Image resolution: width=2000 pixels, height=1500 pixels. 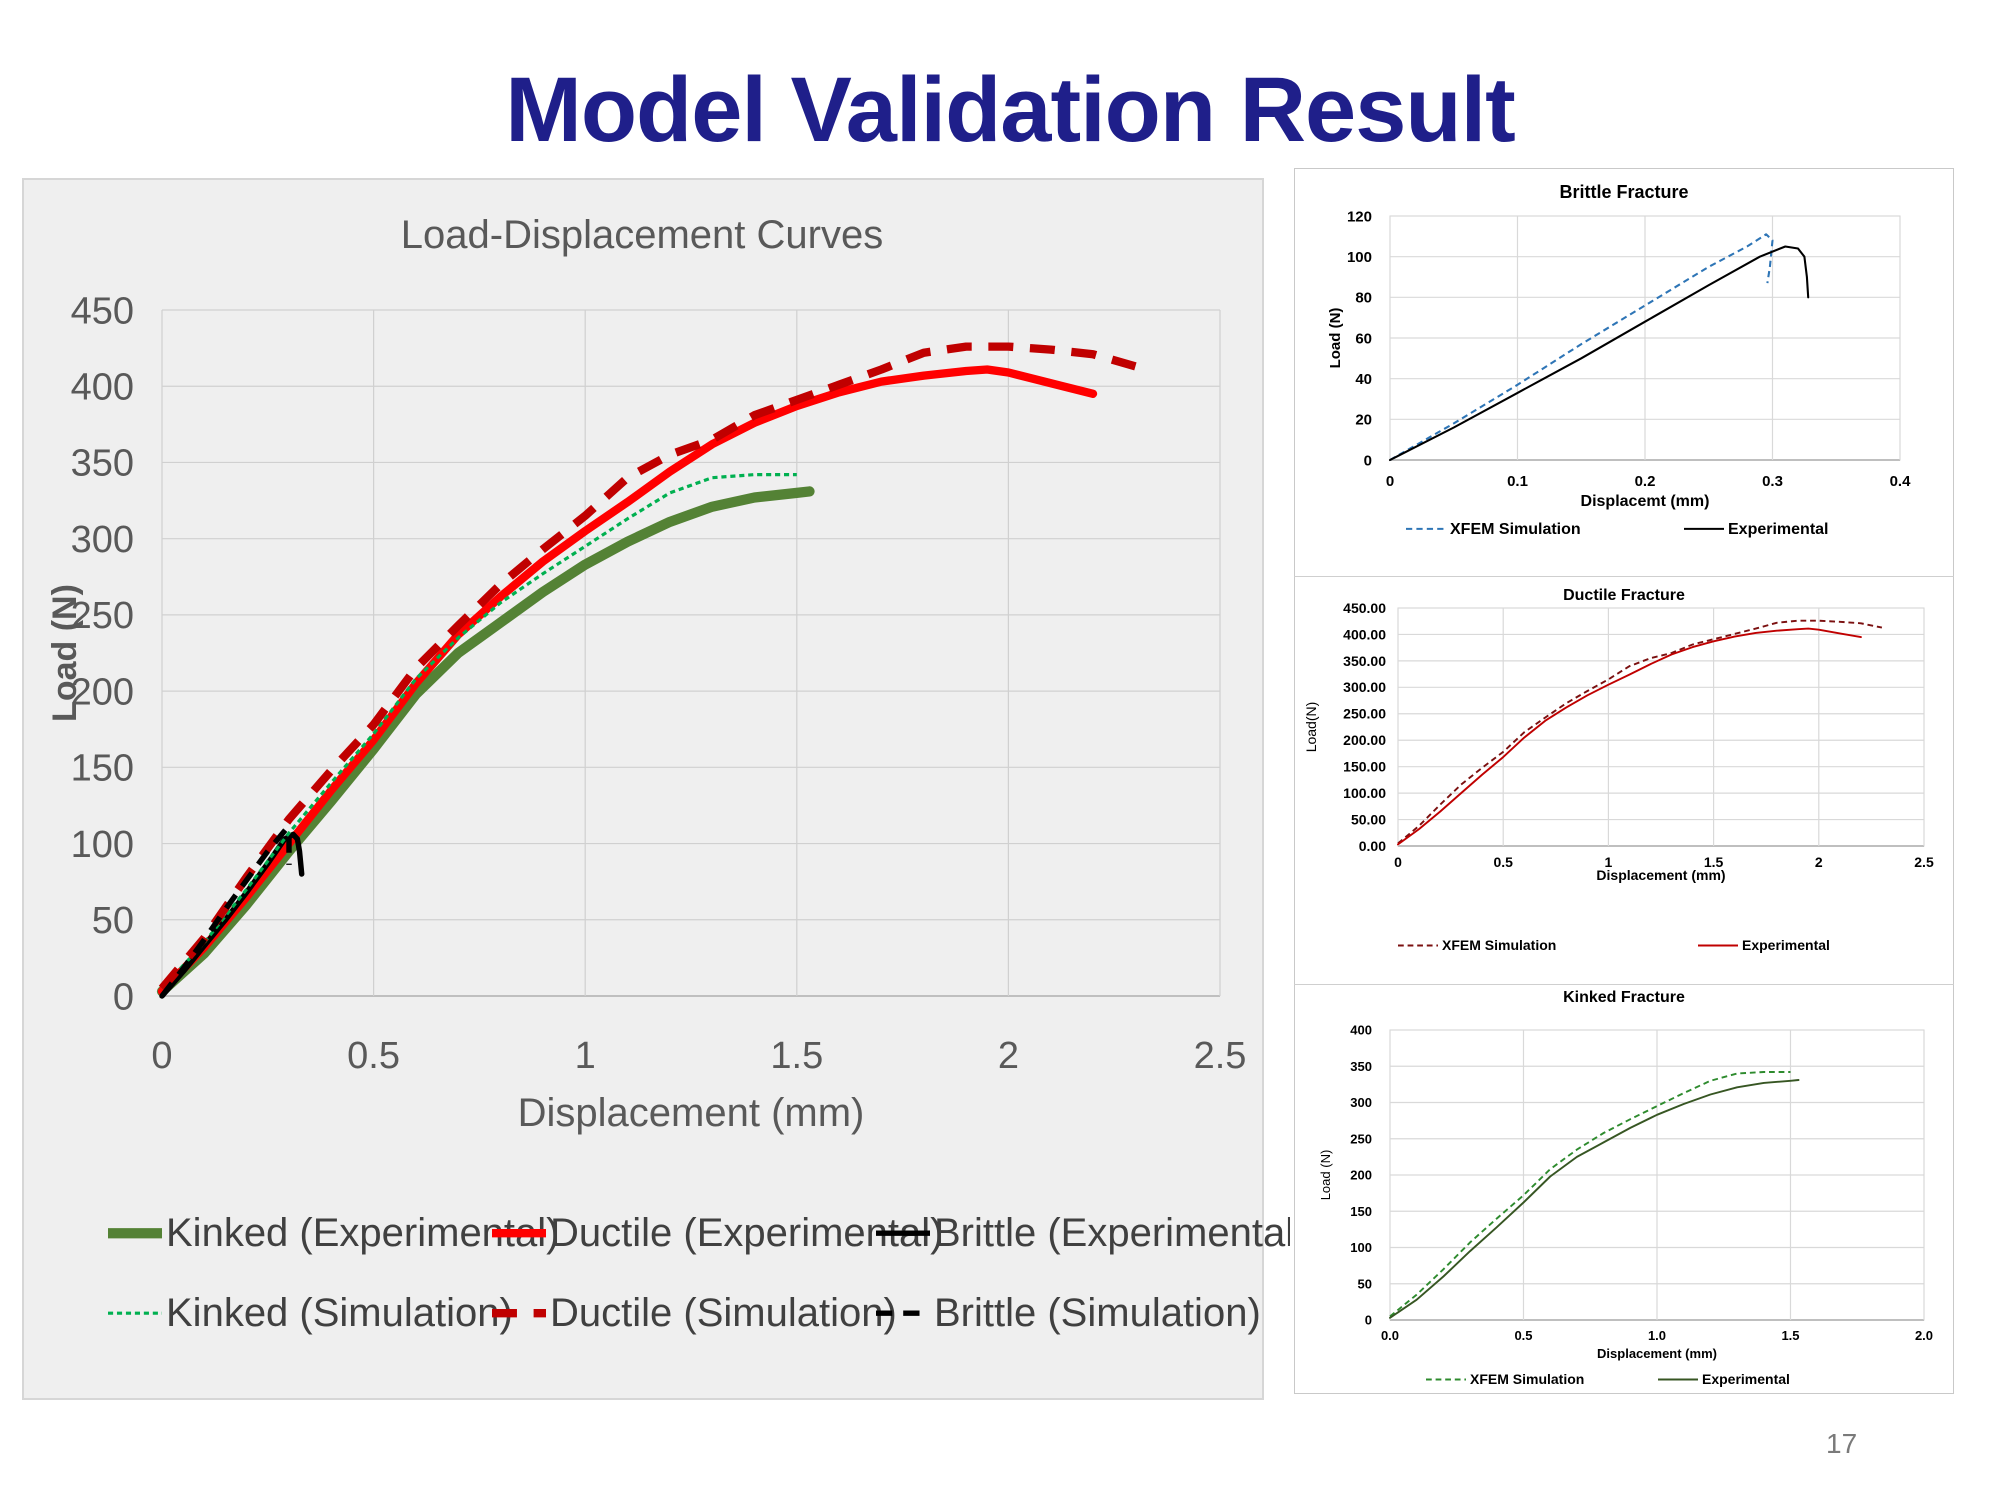 What do you see at coordinates (1364, 661) in the screenshot?
I see `y-tick-label: 350.00` at bounding box center [1364, 661].